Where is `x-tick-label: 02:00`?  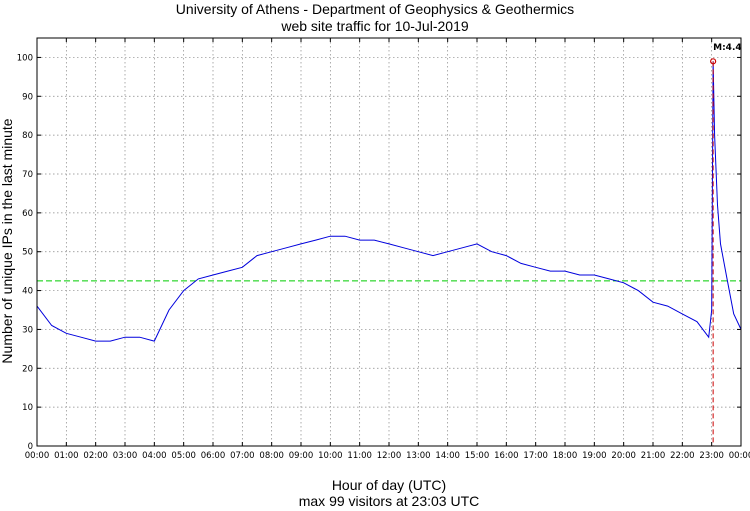 x-tick-label: 02:00 is located at coordinates (95, 456).